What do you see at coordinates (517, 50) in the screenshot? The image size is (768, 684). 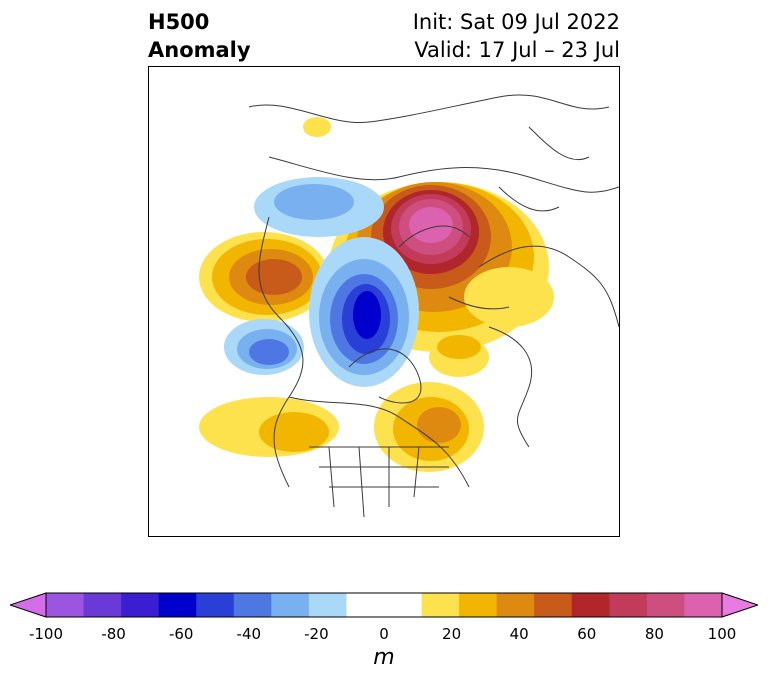 I see `valid-range: Valid: 17 Jul – 23 Jul` at bounding box center [517, 50].